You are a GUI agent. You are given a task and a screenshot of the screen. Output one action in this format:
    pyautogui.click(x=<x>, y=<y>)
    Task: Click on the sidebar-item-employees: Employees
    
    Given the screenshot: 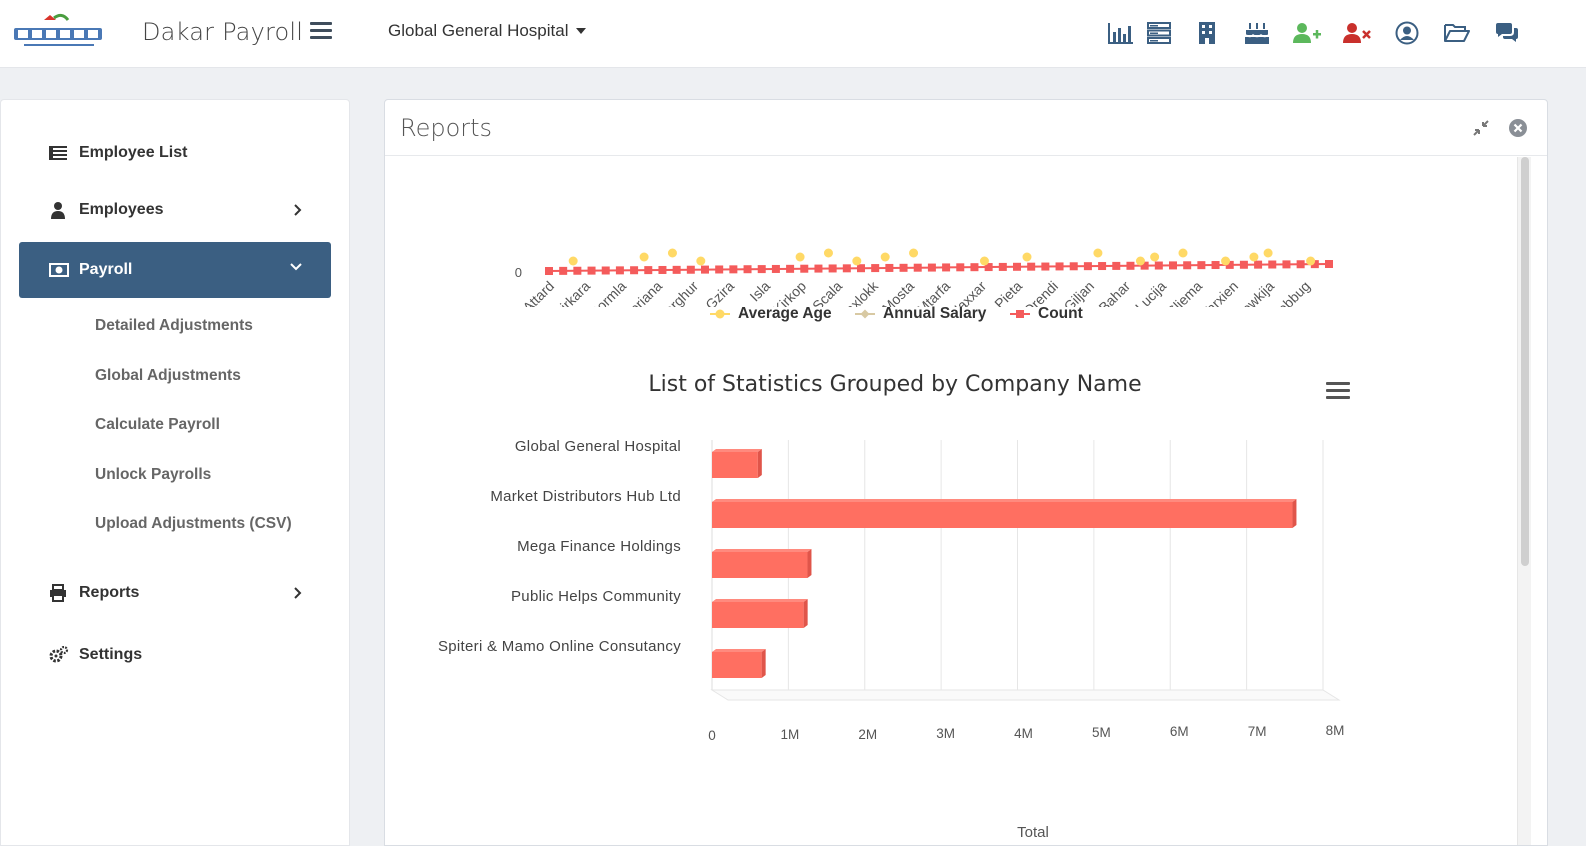 What is the action you would take?
    pyautogui.click(x=175, y=210)
    